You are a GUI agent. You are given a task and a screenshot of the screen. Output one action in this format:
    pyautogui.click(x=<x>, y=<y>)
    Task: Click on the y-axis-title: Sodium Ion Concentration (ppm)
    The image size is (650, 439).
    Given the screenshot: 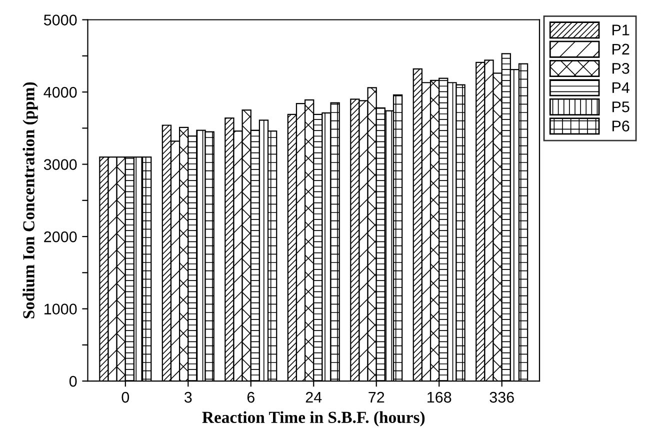 What is the action you would take?
    pyautogui.click(x=30, y=200)
    